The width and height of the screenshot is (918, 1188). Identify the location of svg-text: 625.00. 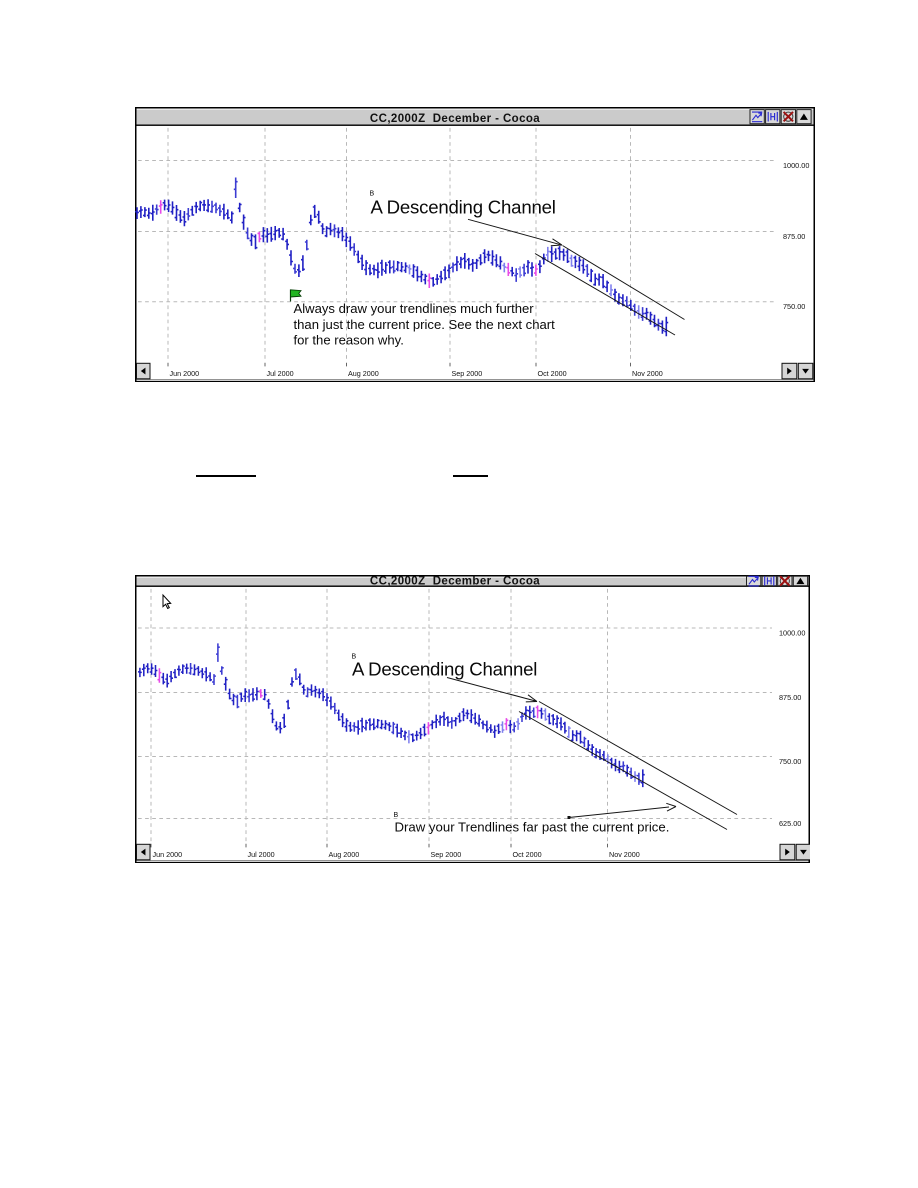
(790, 822).